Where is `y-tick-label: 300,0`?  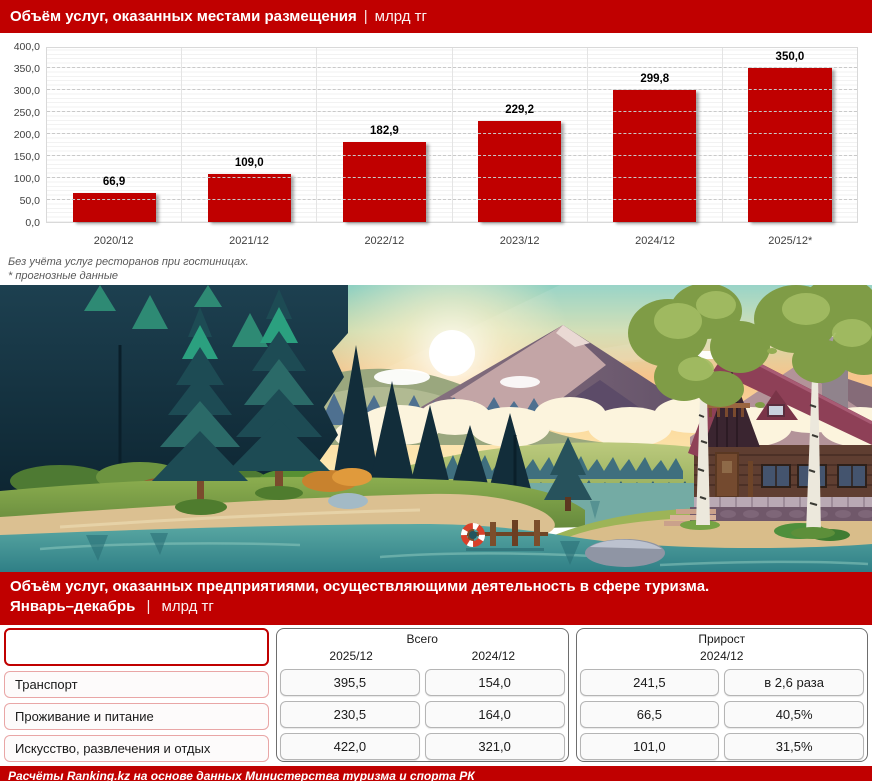
y-tick-label: 300,0 is located at coordinates (26, 91).